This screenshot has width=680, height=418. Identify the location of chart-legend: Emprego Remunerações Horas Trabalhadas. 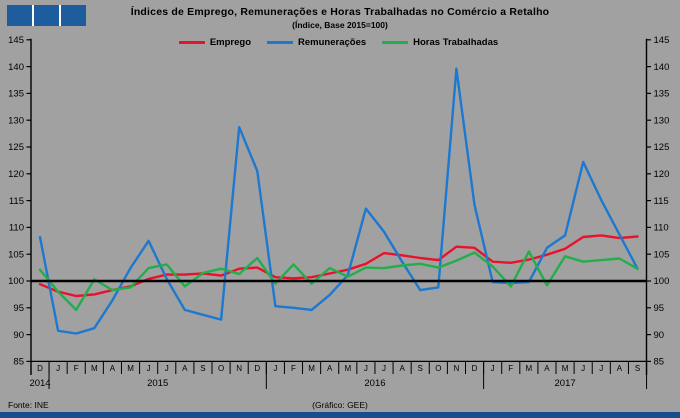
(338, 42).